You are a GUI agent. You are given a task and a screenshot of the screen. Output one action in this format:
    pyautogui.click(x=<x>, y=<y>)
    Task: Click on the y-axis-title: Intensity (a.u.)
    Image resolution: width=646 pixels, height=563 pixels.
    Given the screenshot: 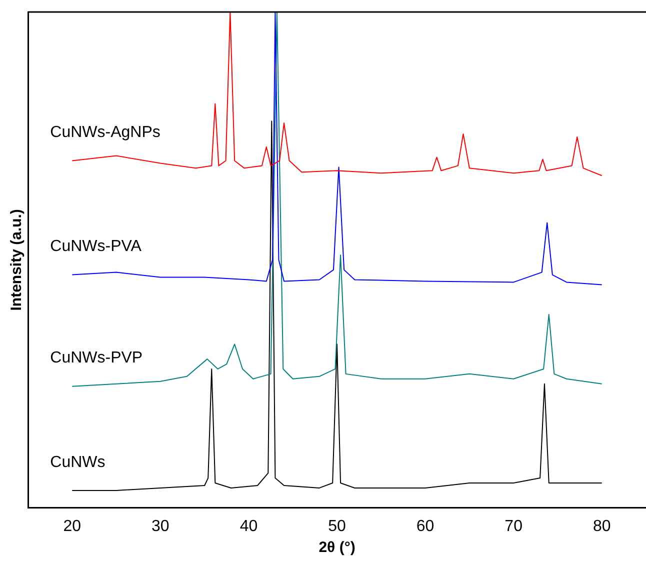 What is the action you would take?
    pyautogui.click(x=17, y=260)
    